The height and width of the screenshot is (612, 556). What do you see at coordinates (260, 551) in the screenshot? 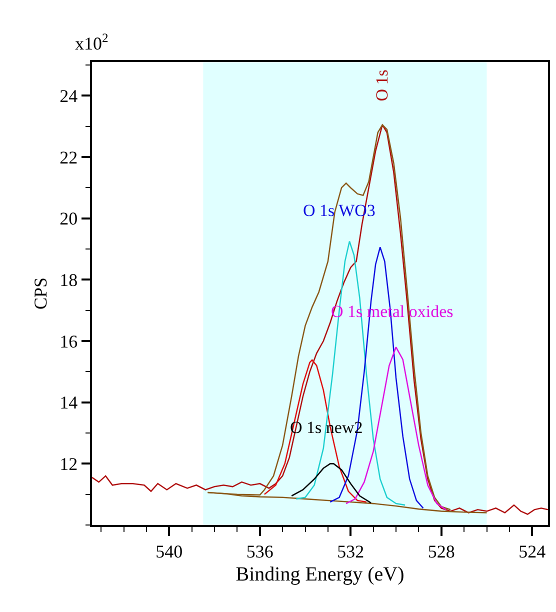
I see `x-tick-label: 536` at bounding box center [260, 551].